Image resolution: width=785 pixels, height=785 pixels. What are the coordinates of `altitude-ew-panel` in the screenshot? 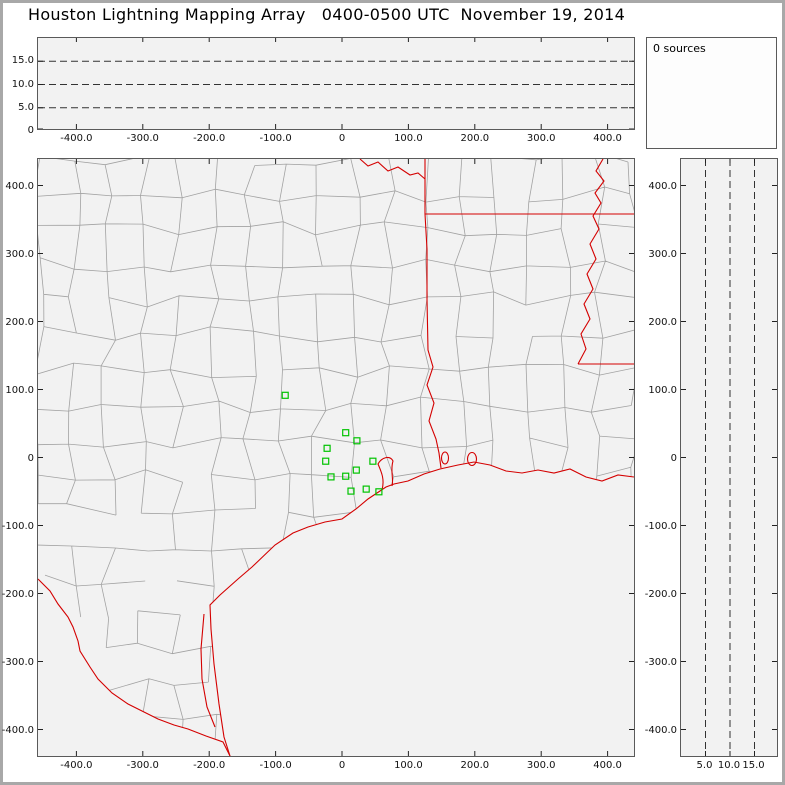 It's located at (336, 83).